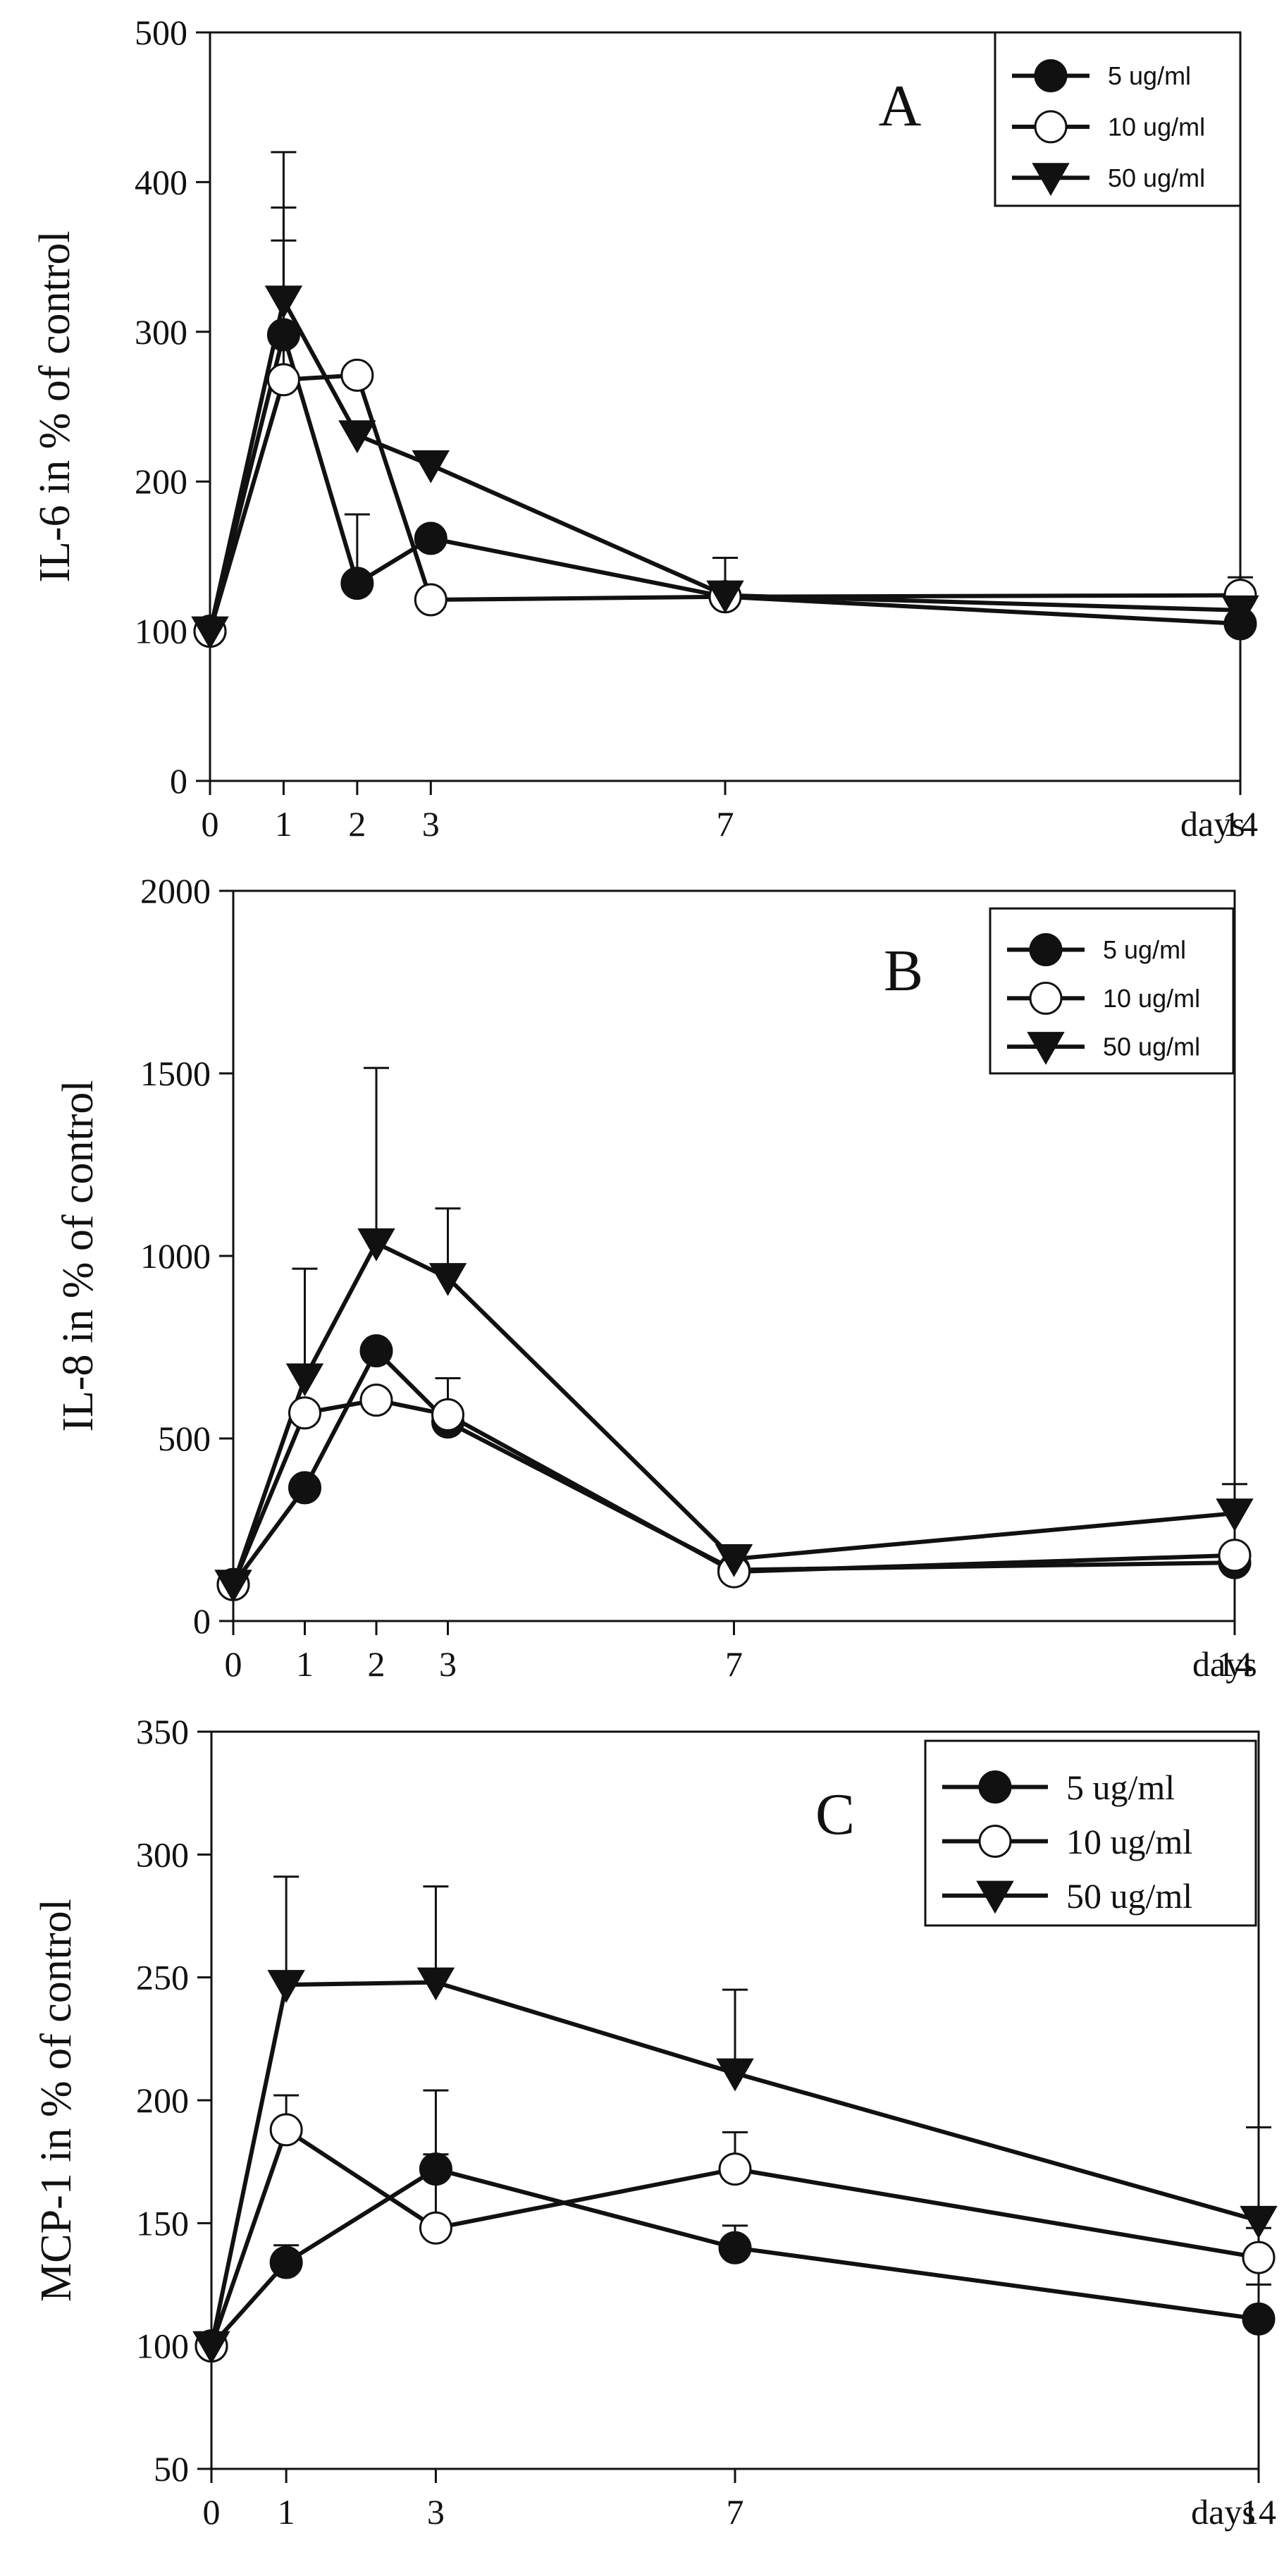 The image size is (1284, 2576). Describe the element at coordinates (162, 2223) in the screenshot. I see `y-tick-label: 150` at that location.